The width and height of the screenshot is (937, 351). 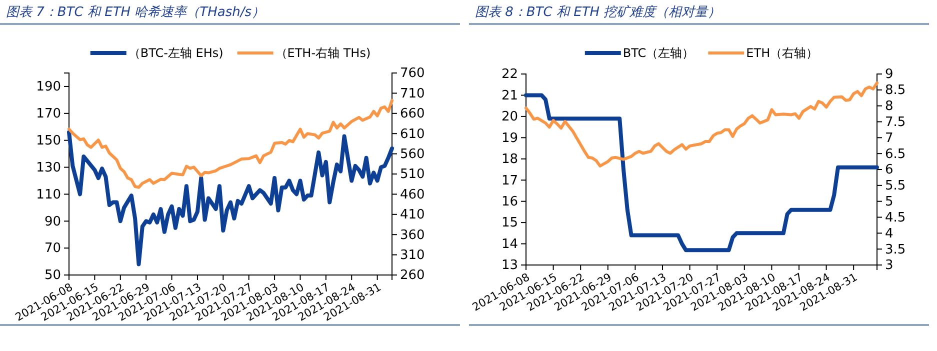 I want to click on legend-label: BTC（左轴）, so click(x=658, y=53).